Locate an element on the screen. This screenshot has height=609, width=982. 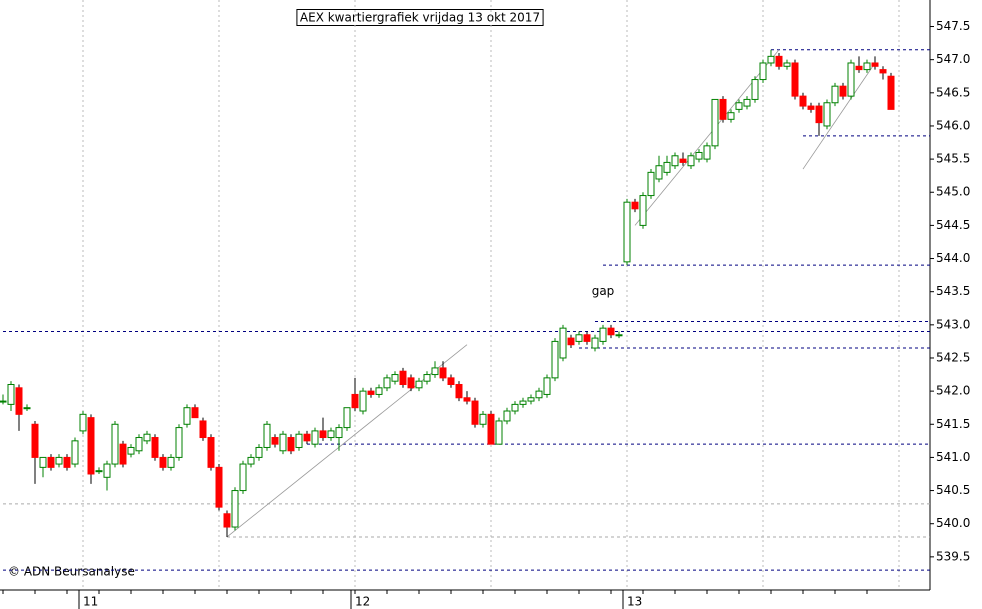
y-tick-label: 542.0 is located at coordinates (953, 391).